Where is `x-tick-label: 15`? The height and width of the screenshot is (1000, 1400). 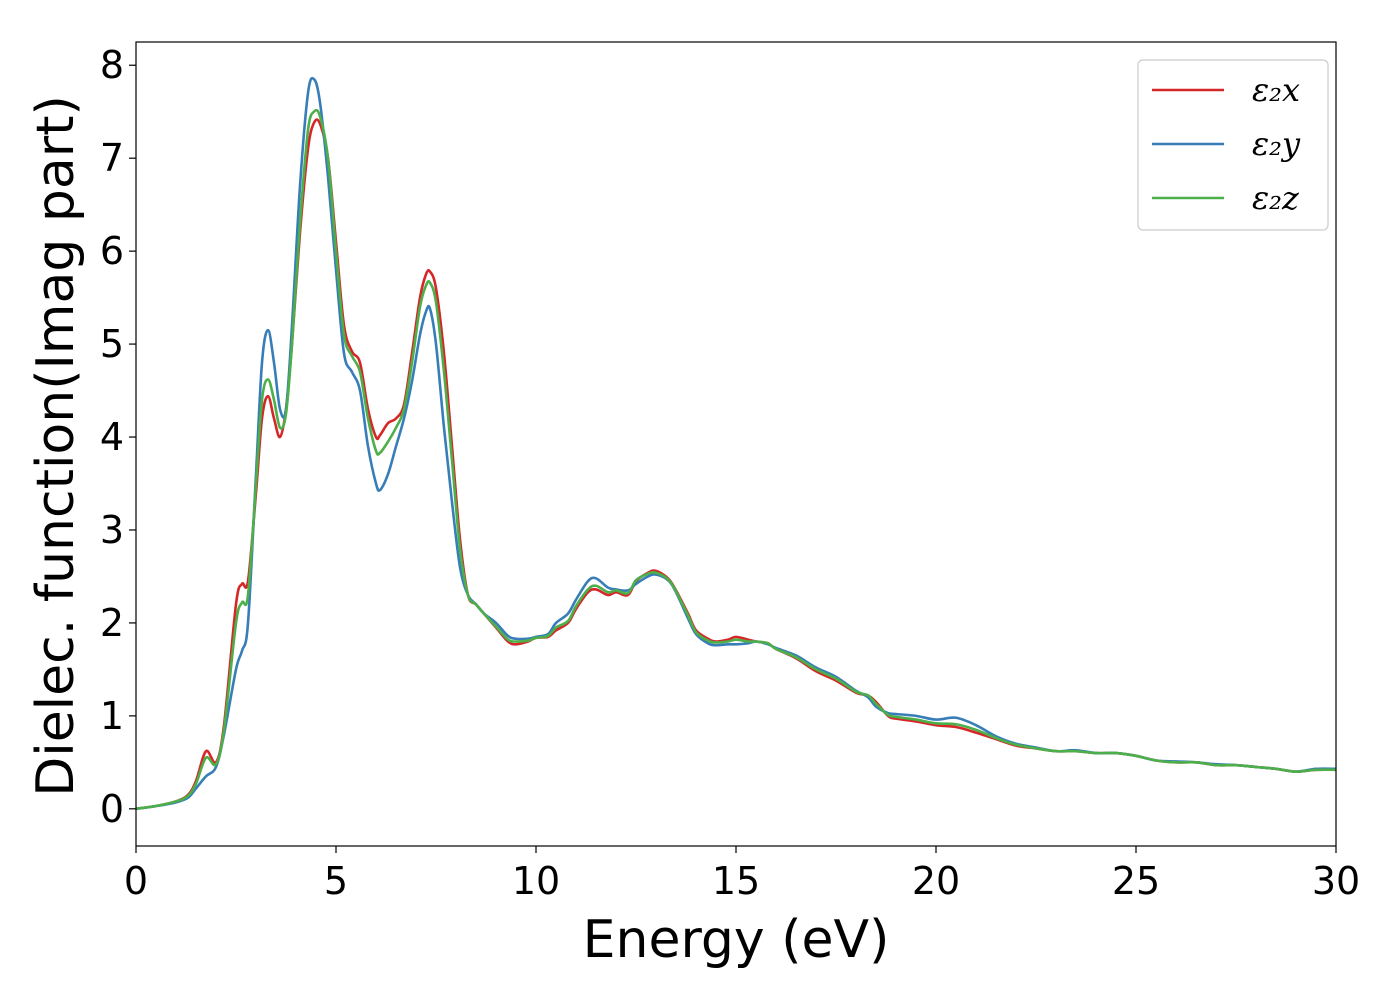
x-tick-label: 15 is located at coordinates (736, 881).